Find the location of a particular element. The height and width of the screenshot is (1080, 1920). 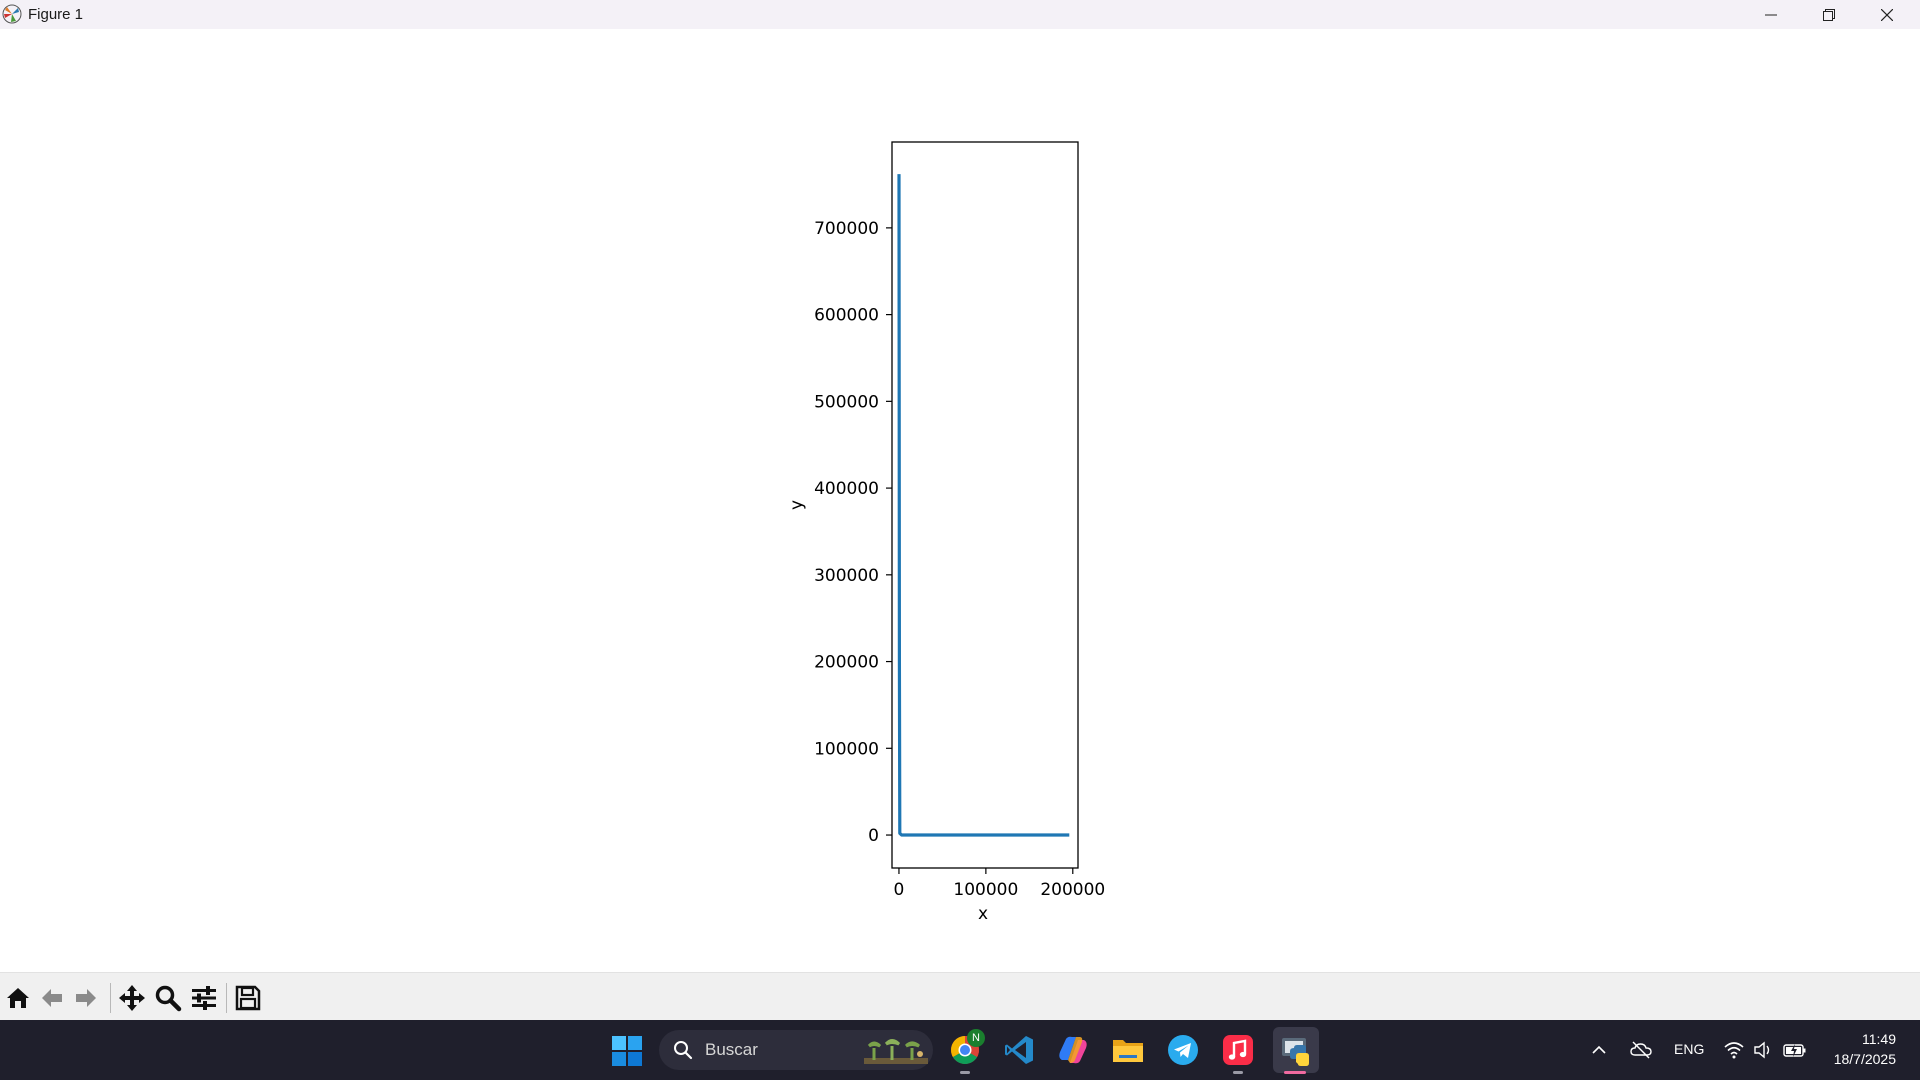

restore-button is located at coordinates (1829, 14).